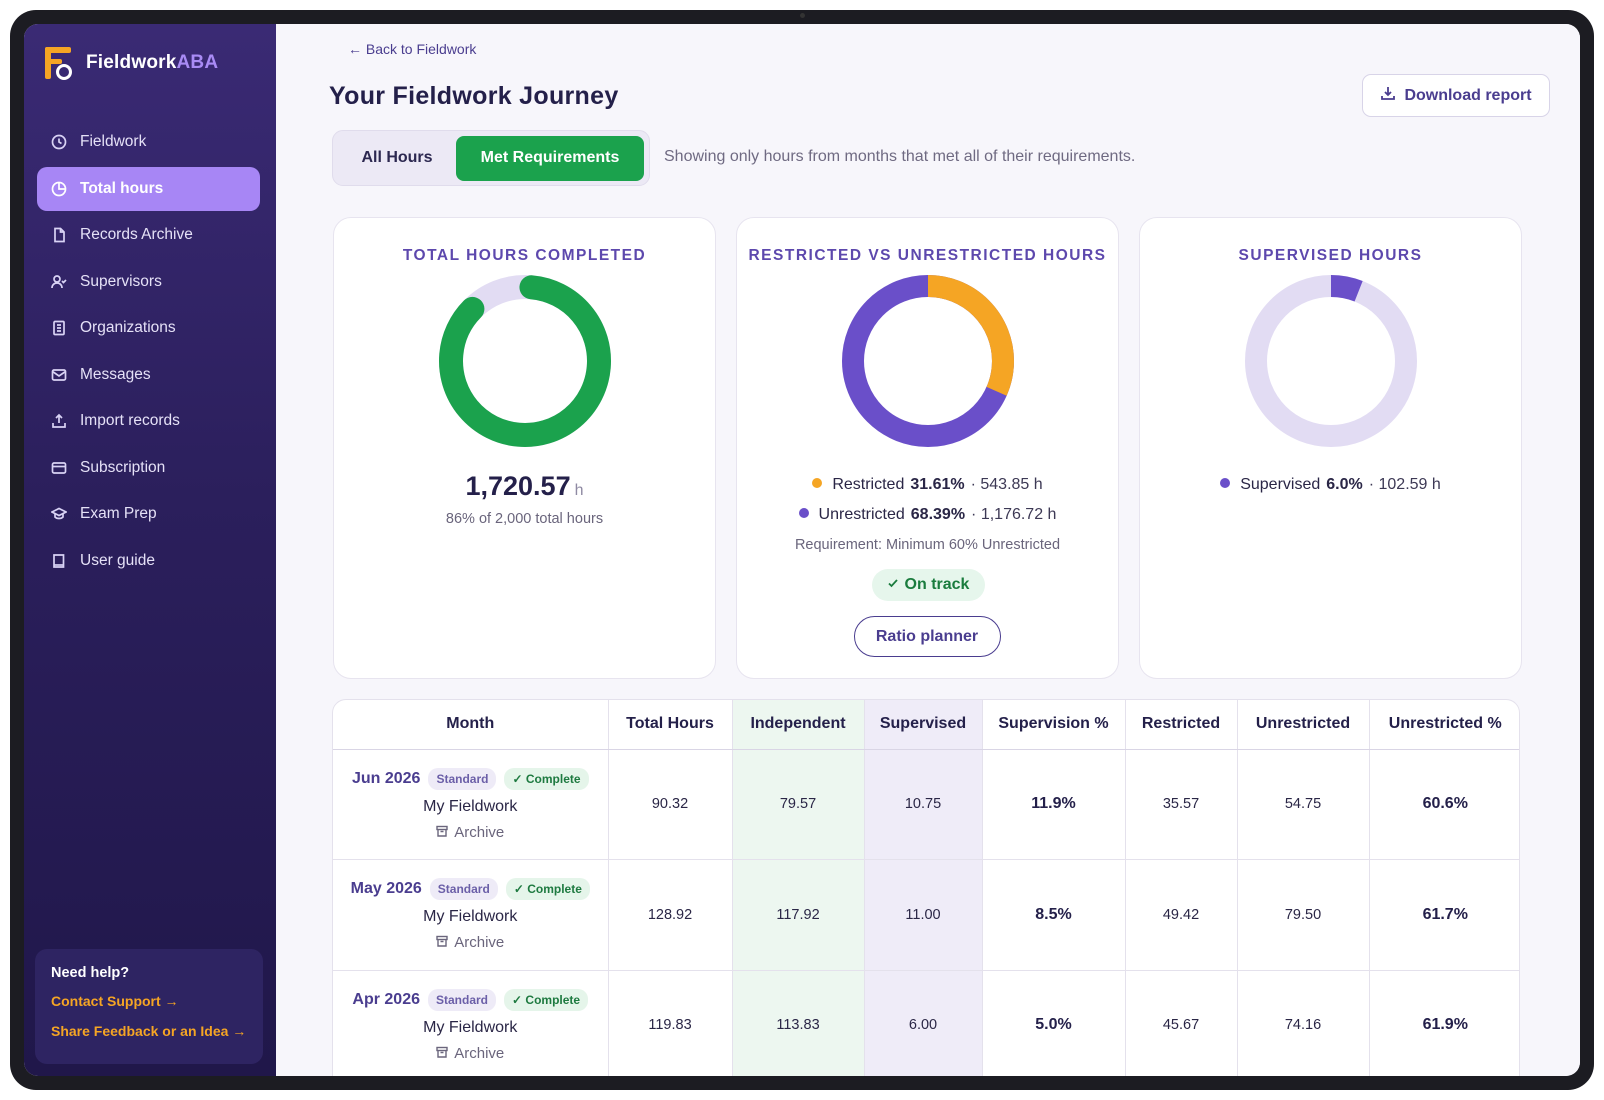  I want to click on unrestricted-legend: Unrestricted 68.39% · 1,176.72 h, so click(927, 515).